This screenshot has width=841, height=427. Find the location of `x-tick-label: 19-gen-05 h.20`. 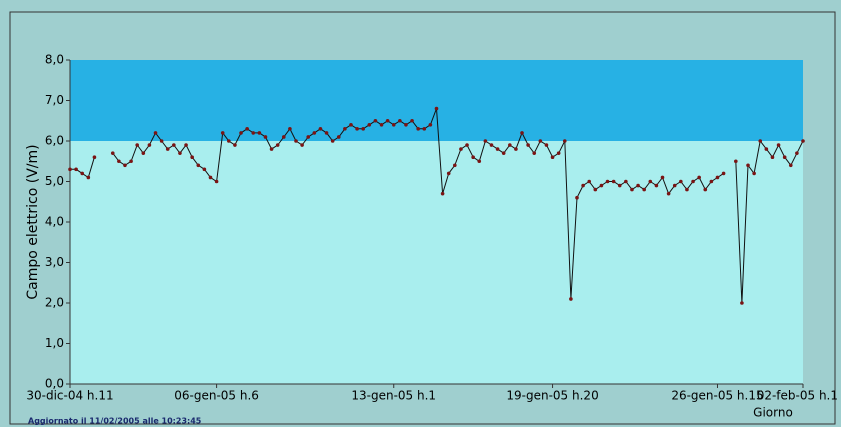

x-tick-label: 19-gen-05 h.20 is located at coordinates (552, 396).